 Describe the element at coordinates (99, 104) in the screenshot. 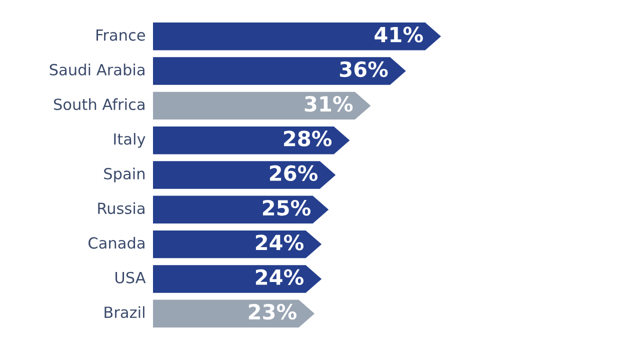

I see `y-tick-label: South Africa` at that location.